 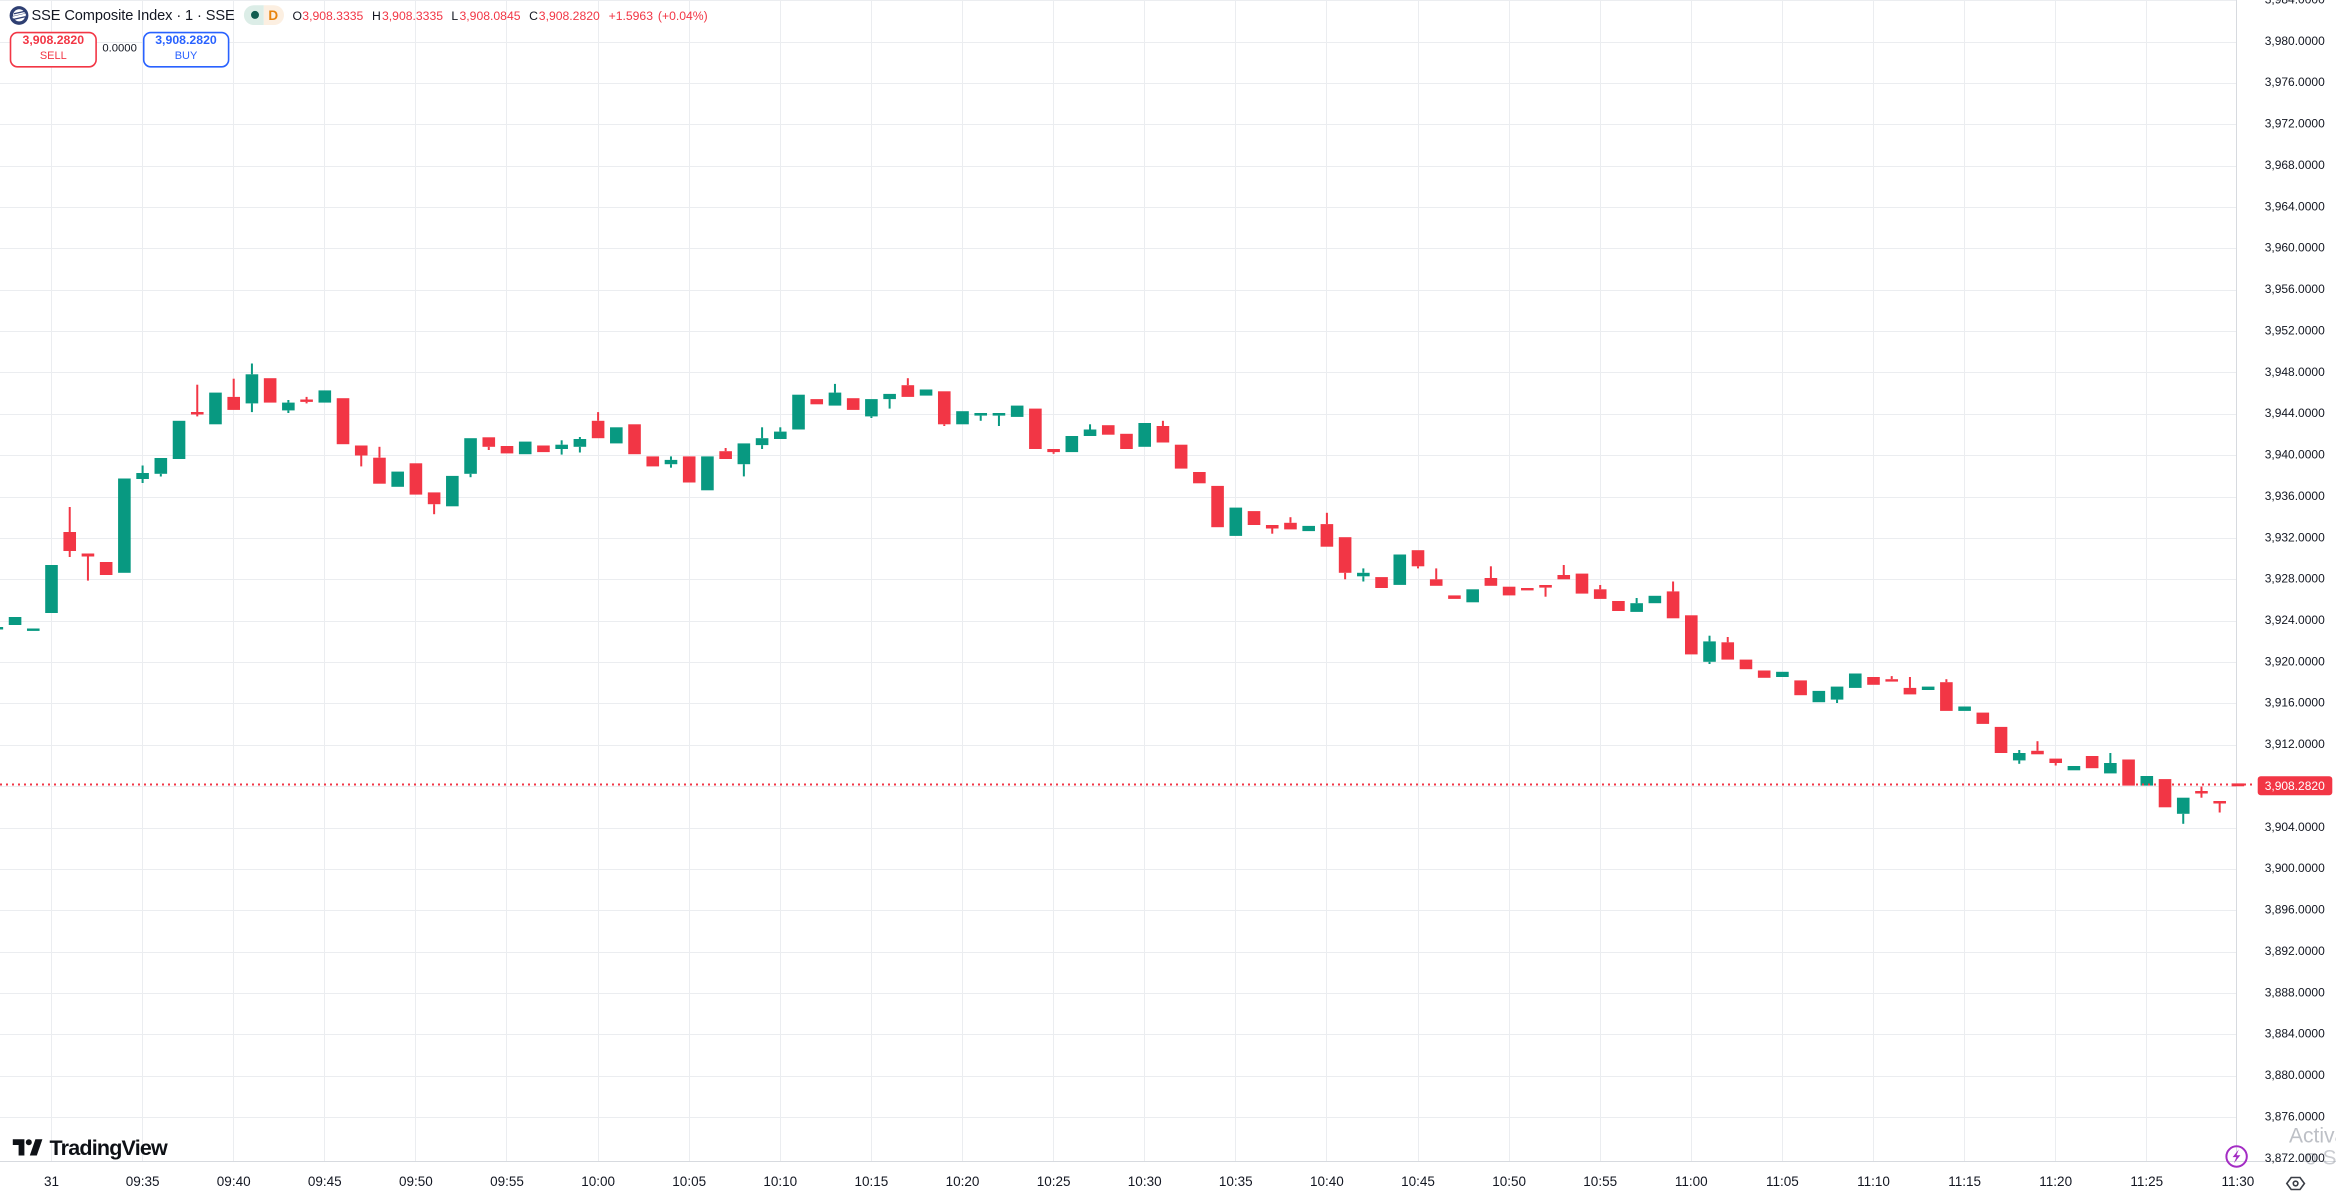 I want to click on svg-text: 3,896.0000, so click(x=2295, y=910).